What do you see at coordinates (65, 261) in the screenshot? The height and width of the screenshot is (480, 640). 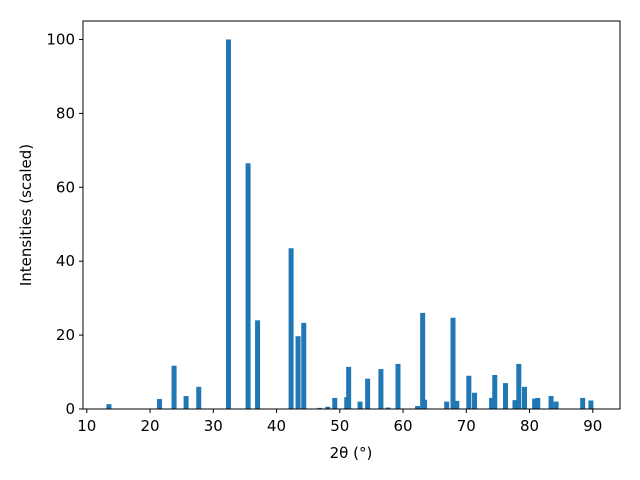 I see `y-tick-label: 40` at bounding box center [65, 261].